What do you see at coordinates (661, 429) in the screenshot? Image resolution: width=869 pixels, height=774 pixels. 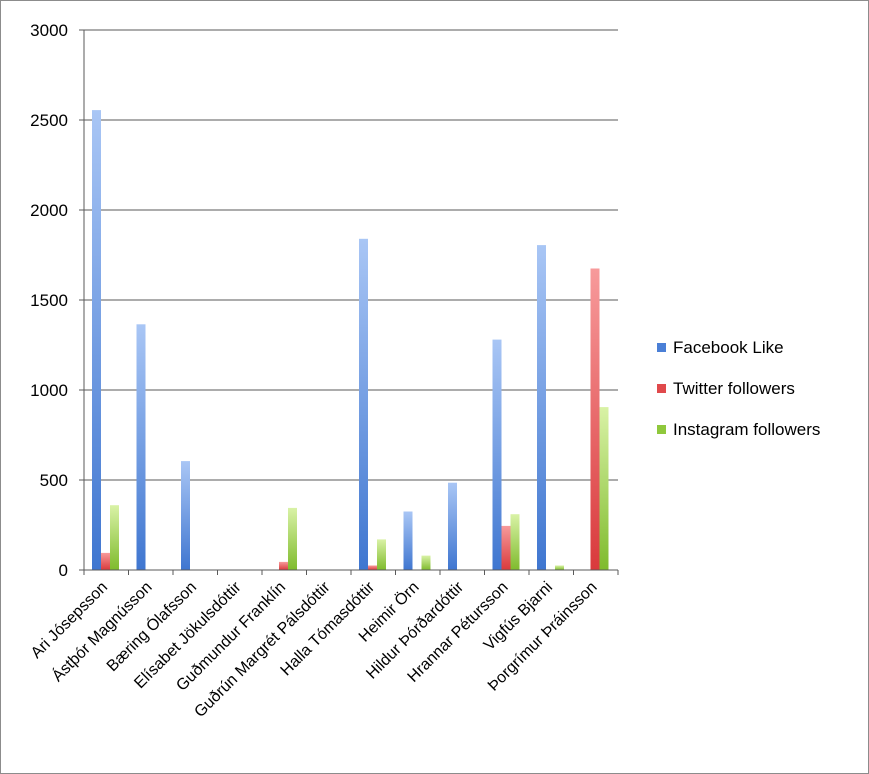 I see `legend-swatch-instagram` at bounding box center [661, 429].